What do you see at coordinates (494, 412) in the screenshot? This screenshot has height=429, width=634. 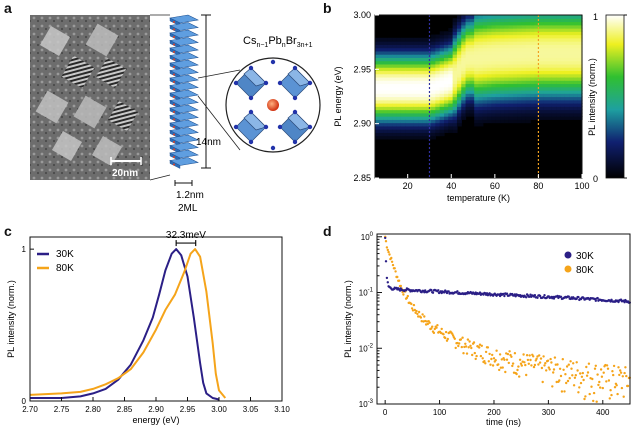 I see `x-tick-label: 200` at bounding box center [494, 412].